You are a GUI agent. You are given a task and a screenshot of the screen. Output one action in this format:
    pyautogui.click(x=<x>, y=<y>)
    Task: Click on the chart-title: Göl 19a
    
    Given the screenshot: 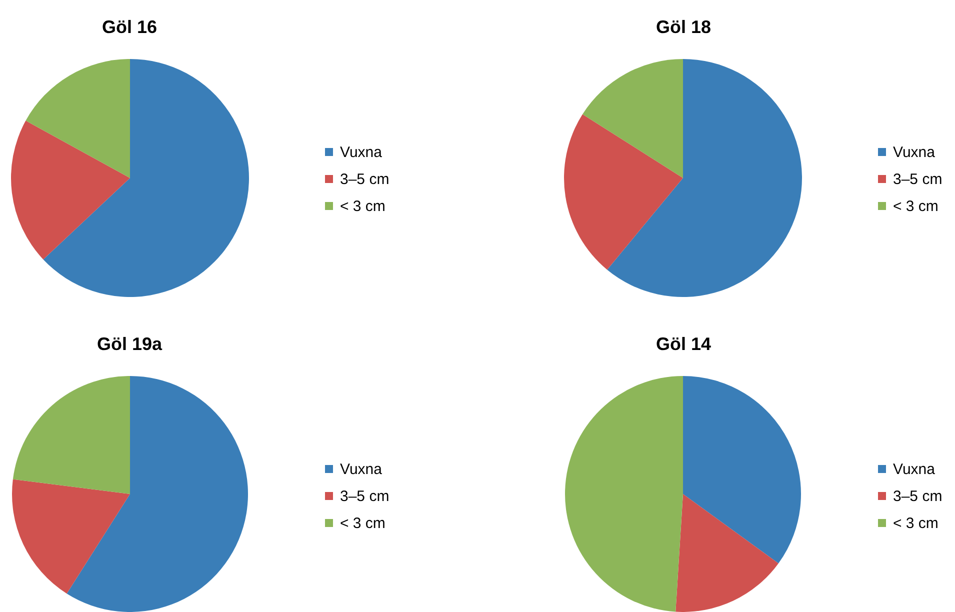 What is the action you would take?
    pyautogui.click(x=130, y=344)
    